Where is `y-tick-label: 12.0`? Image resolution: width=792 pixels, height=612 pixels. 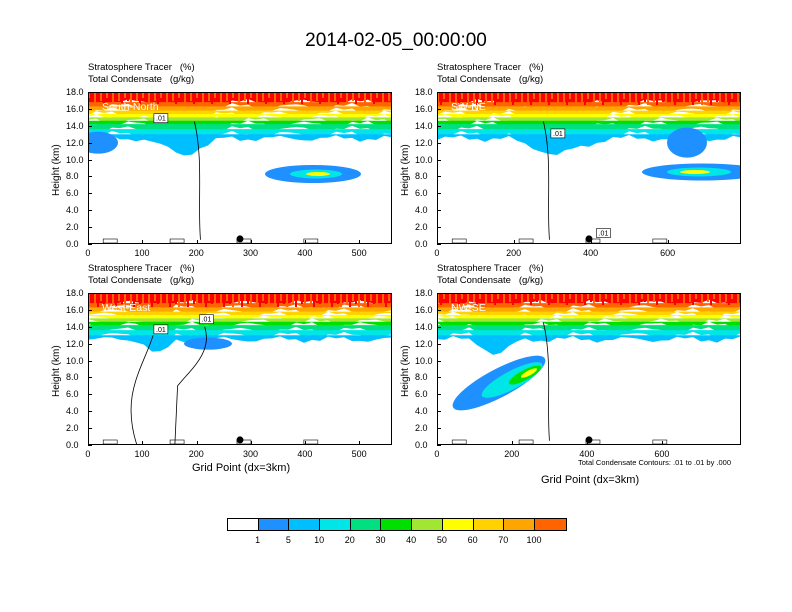
y-tick-label: 12.0 is located at coordinates (75, 142).